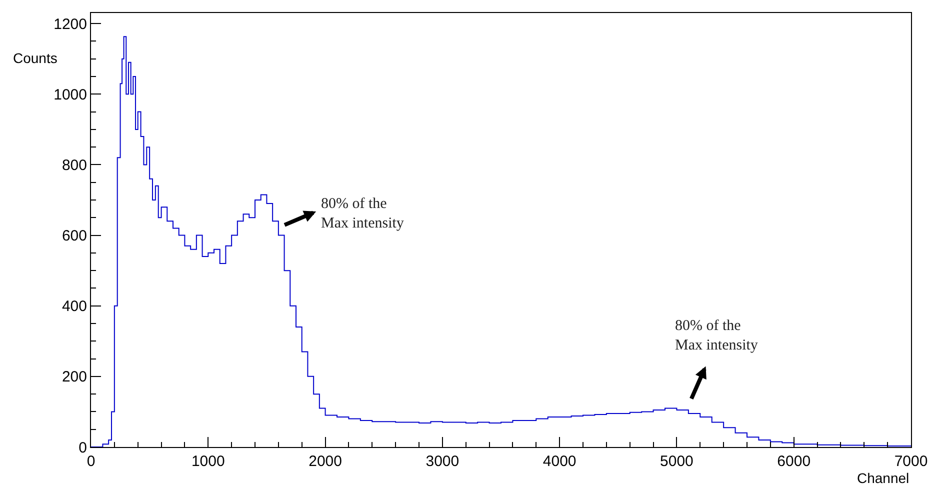 Image resolution: width=940 pixels, height=486 pixels. What do you see at coordinates (883, 478) in the screenshot?
I see `x-axis-title: Channel` at bounding box center [883, 478].